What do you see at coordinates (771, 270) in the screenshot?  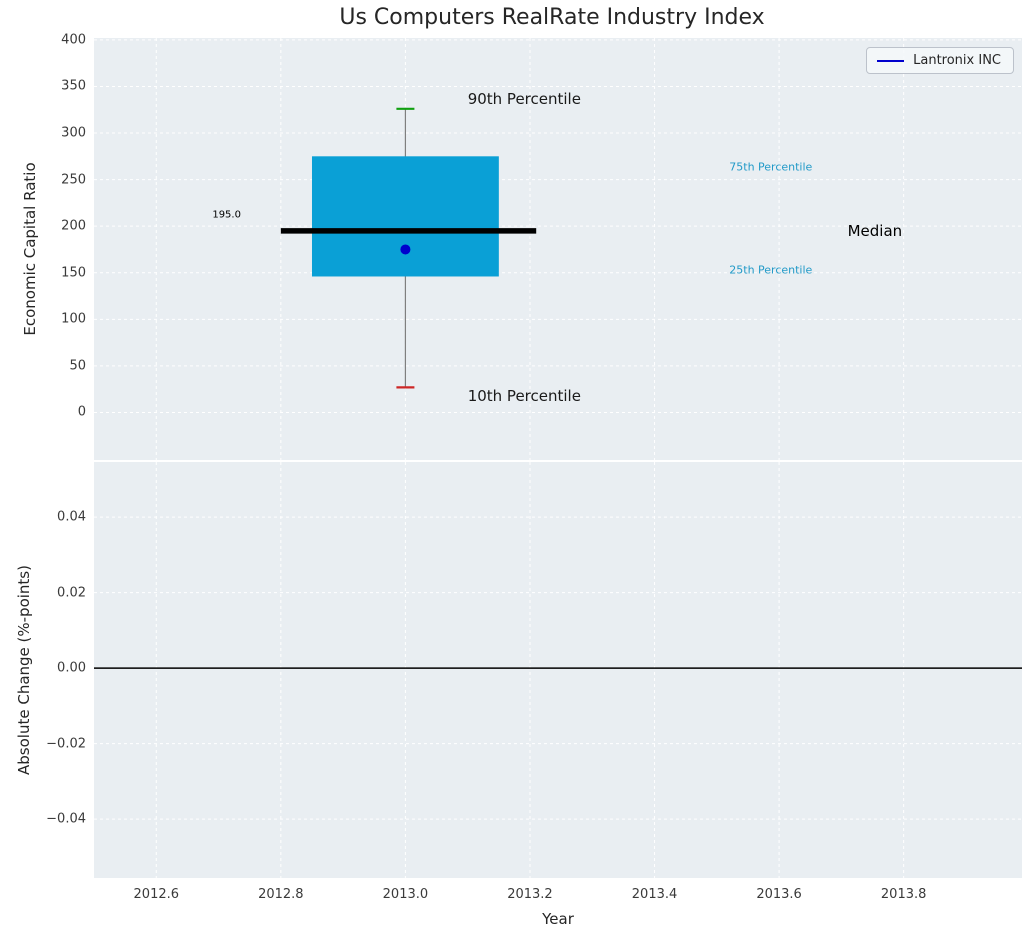 I see `annotation-p25-label: 25th Percentile` at bounding box center [771, 270].